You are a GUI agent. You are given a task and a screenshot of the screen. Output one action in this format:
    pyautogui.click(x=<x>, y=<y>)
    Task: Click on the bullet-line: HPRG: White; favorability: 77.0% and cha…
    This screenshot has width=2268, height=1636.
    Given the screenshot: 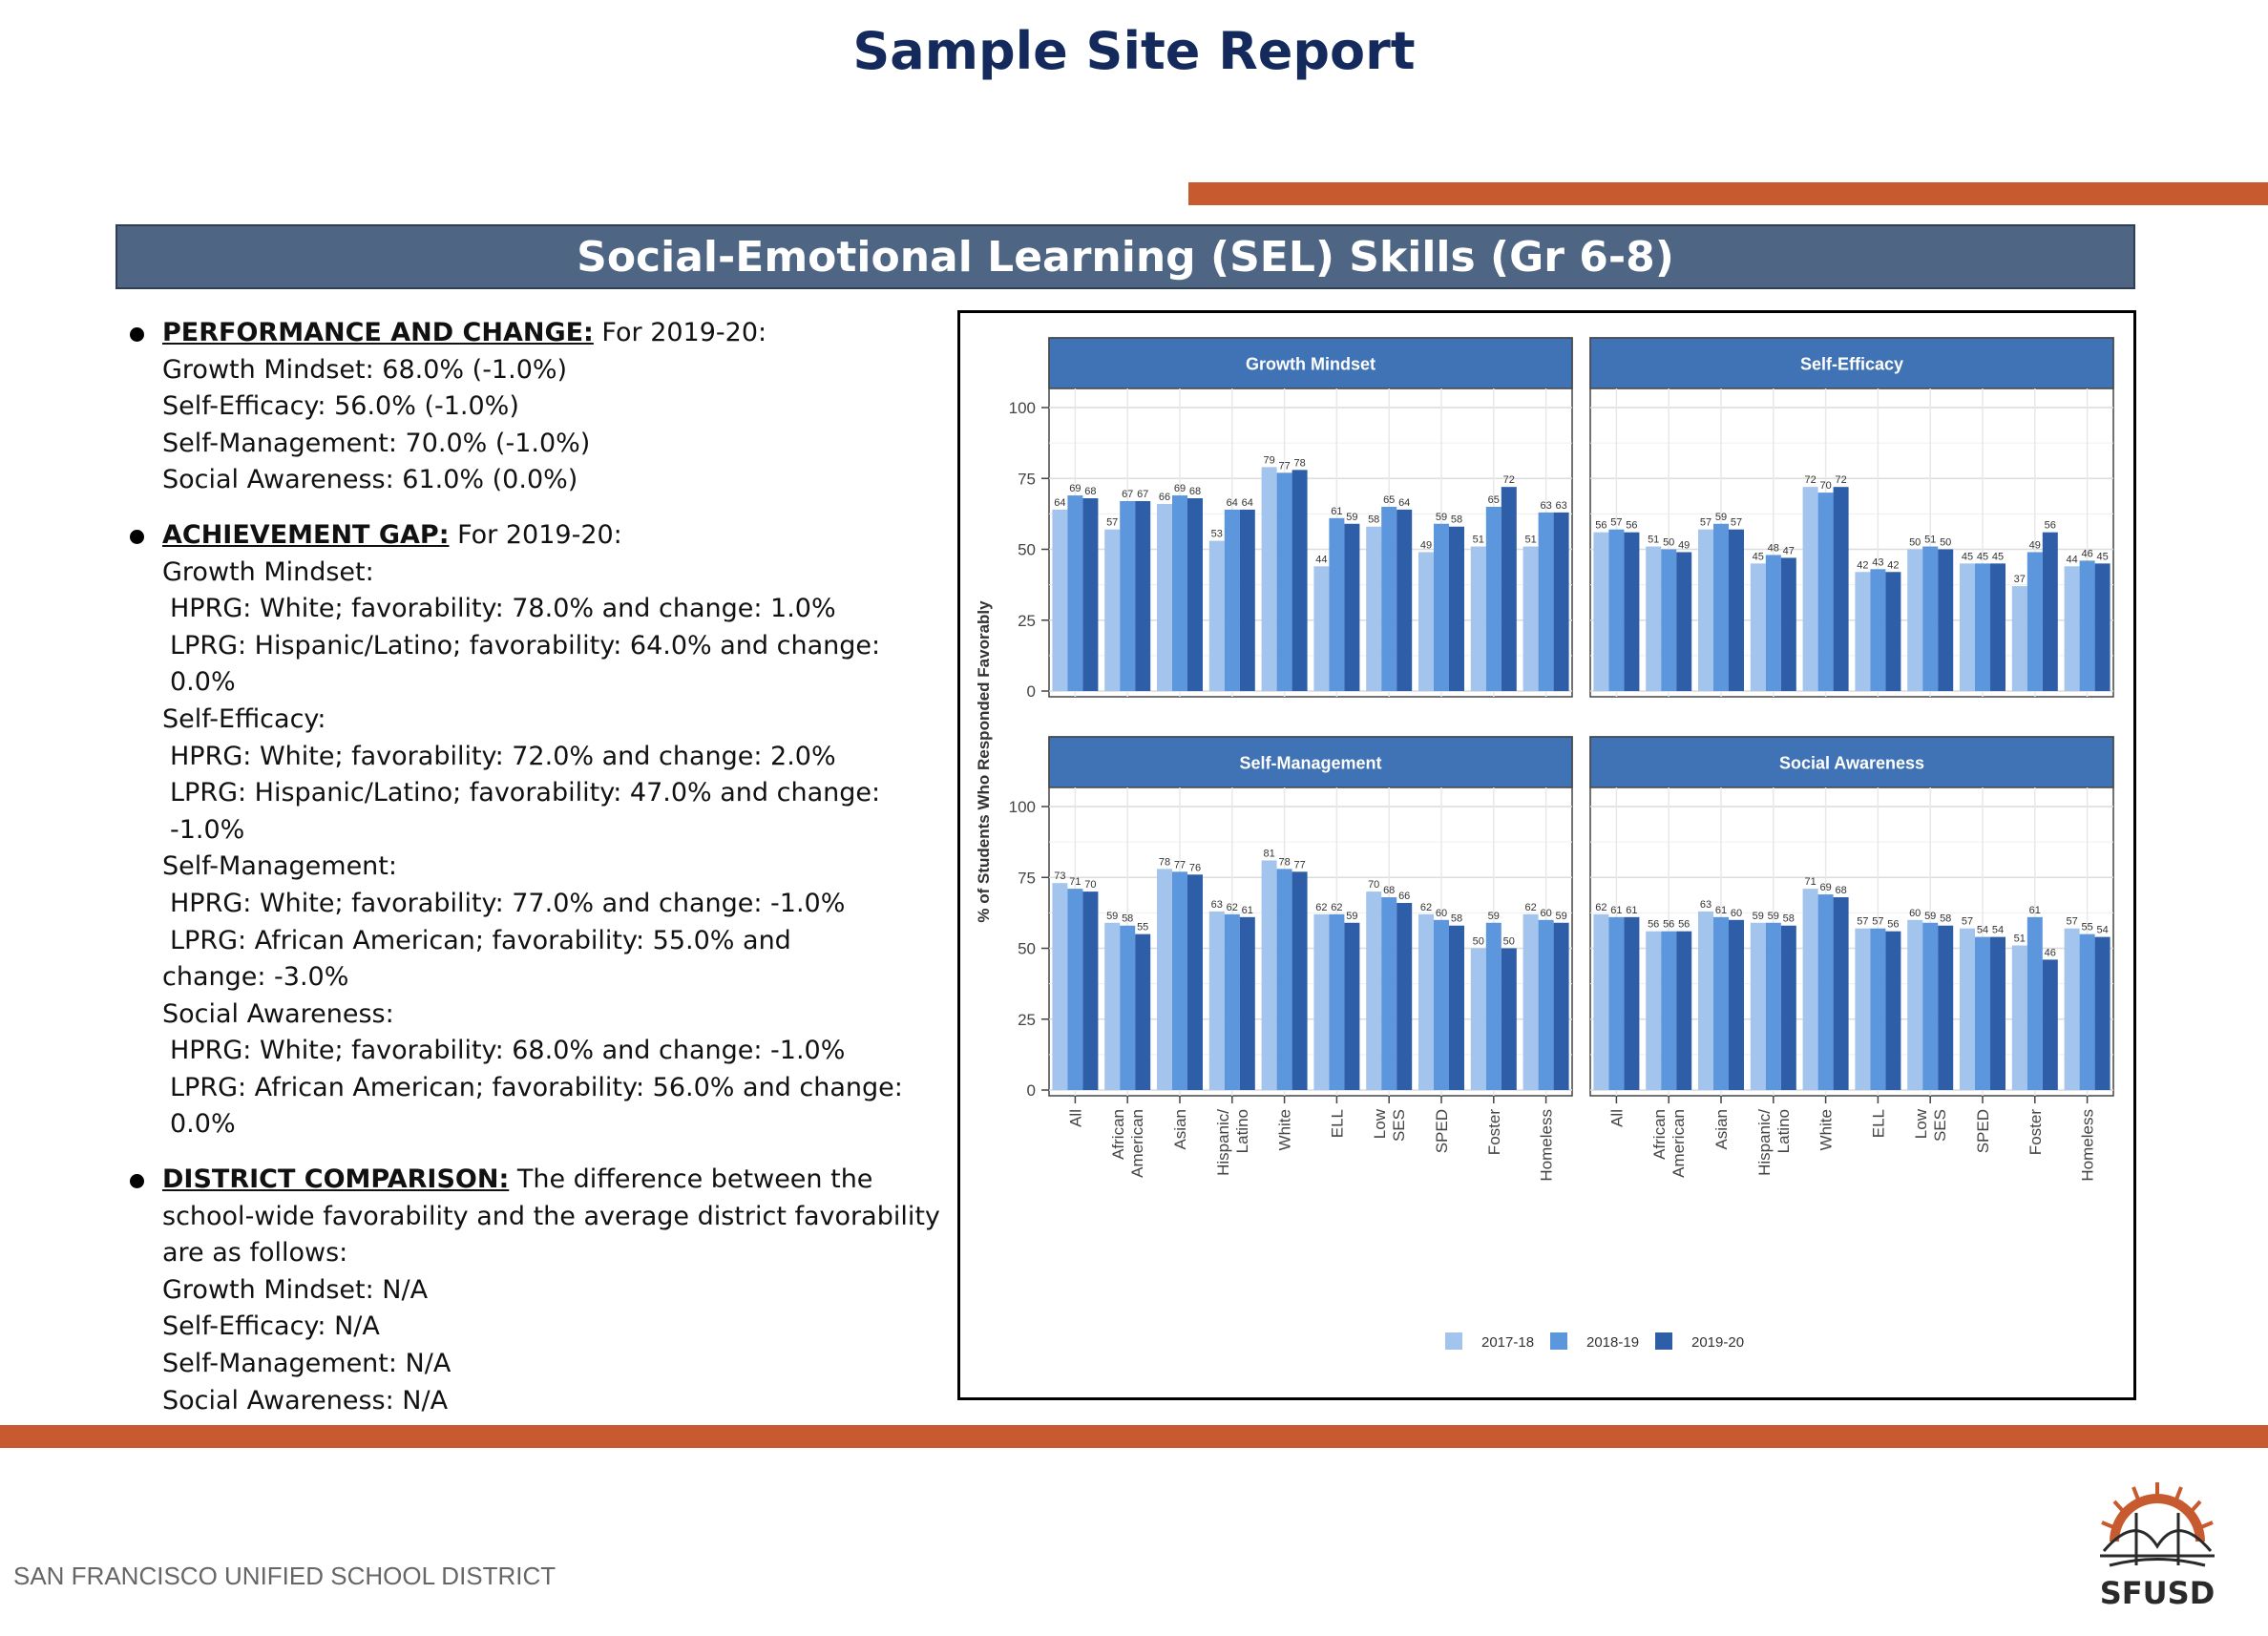 What is the action you would take?
    pyautogui.click(x=508, y=903)
    